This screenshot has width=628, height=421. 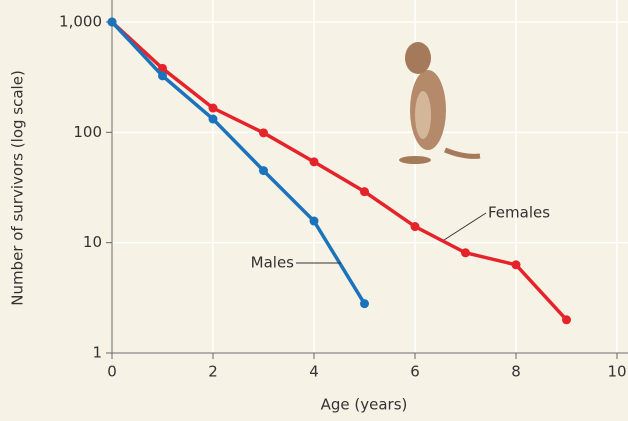 What do you see at coordinates (465, 226) in the screenshot?
I see `leader-line` at bounding box center [465, 226].